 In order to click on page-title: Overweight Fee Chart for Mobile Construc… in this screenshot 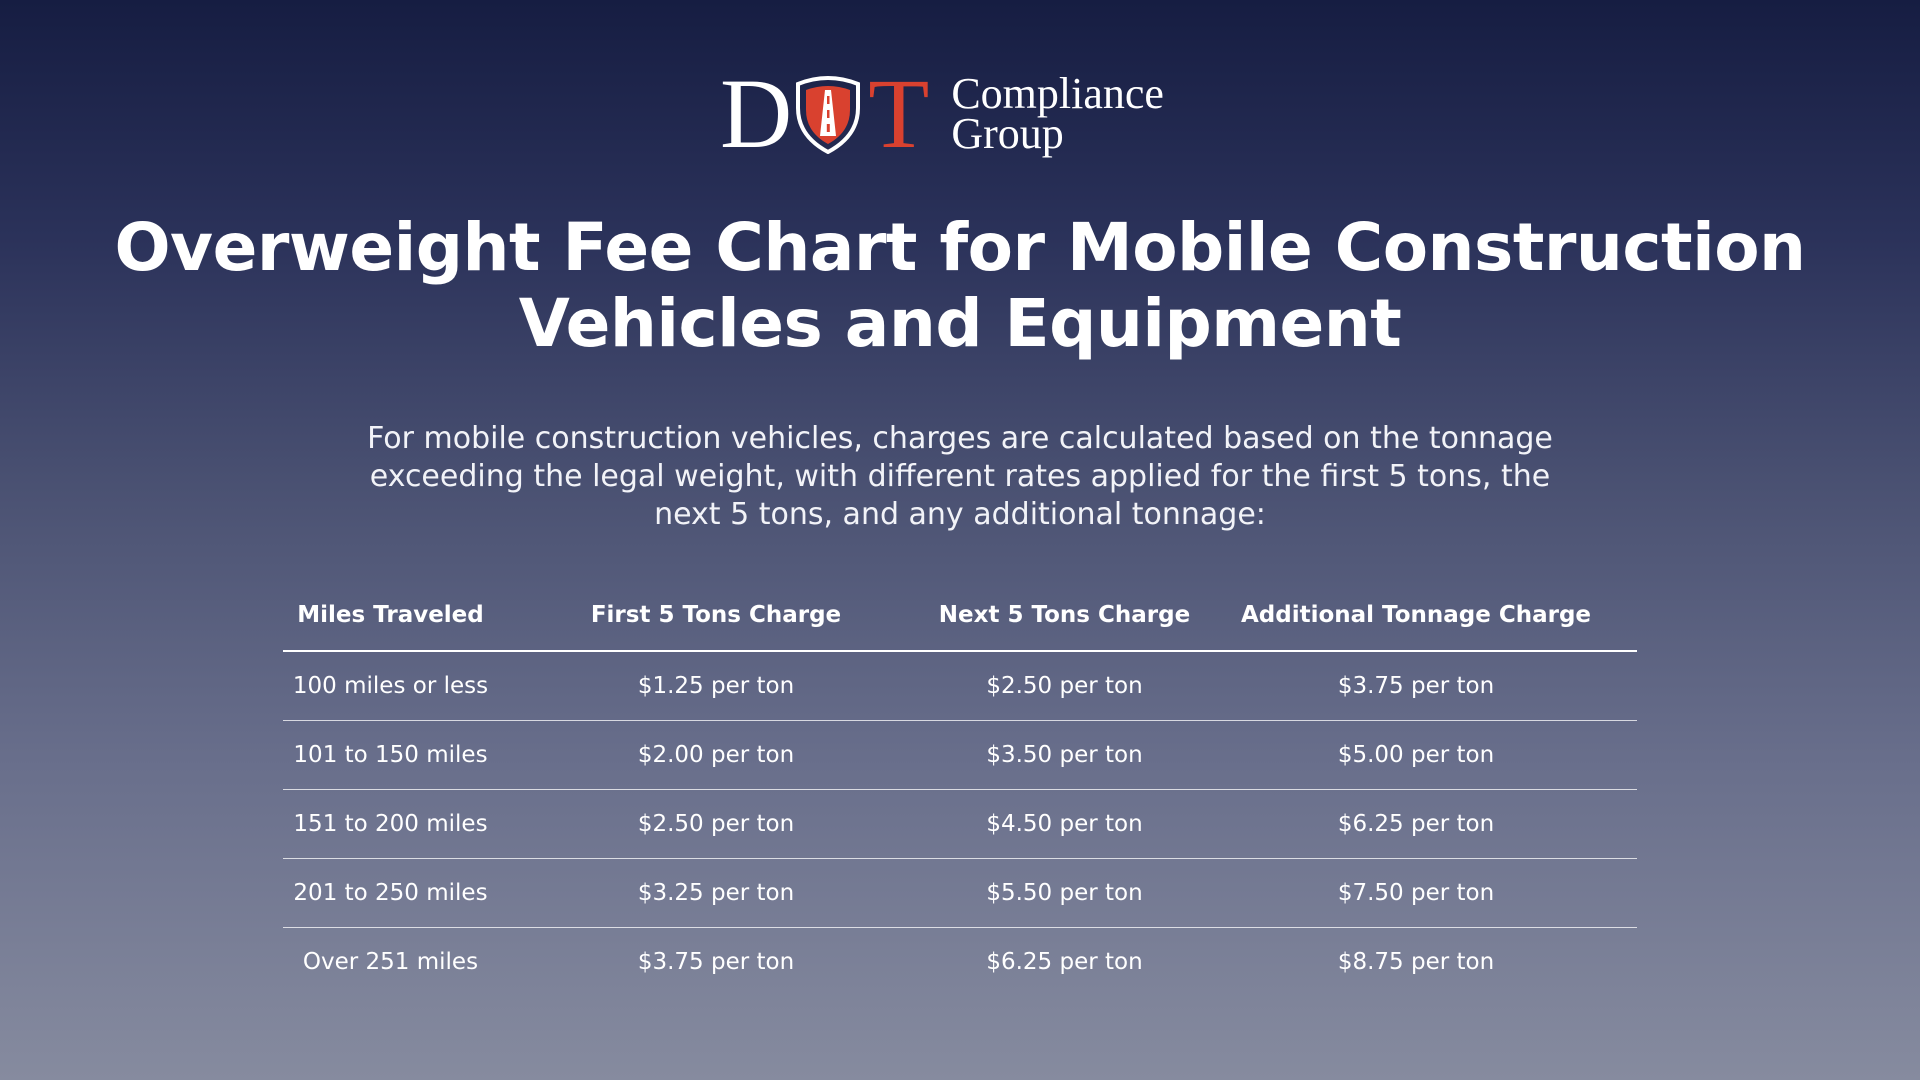, I will do `click(960, 285)`.